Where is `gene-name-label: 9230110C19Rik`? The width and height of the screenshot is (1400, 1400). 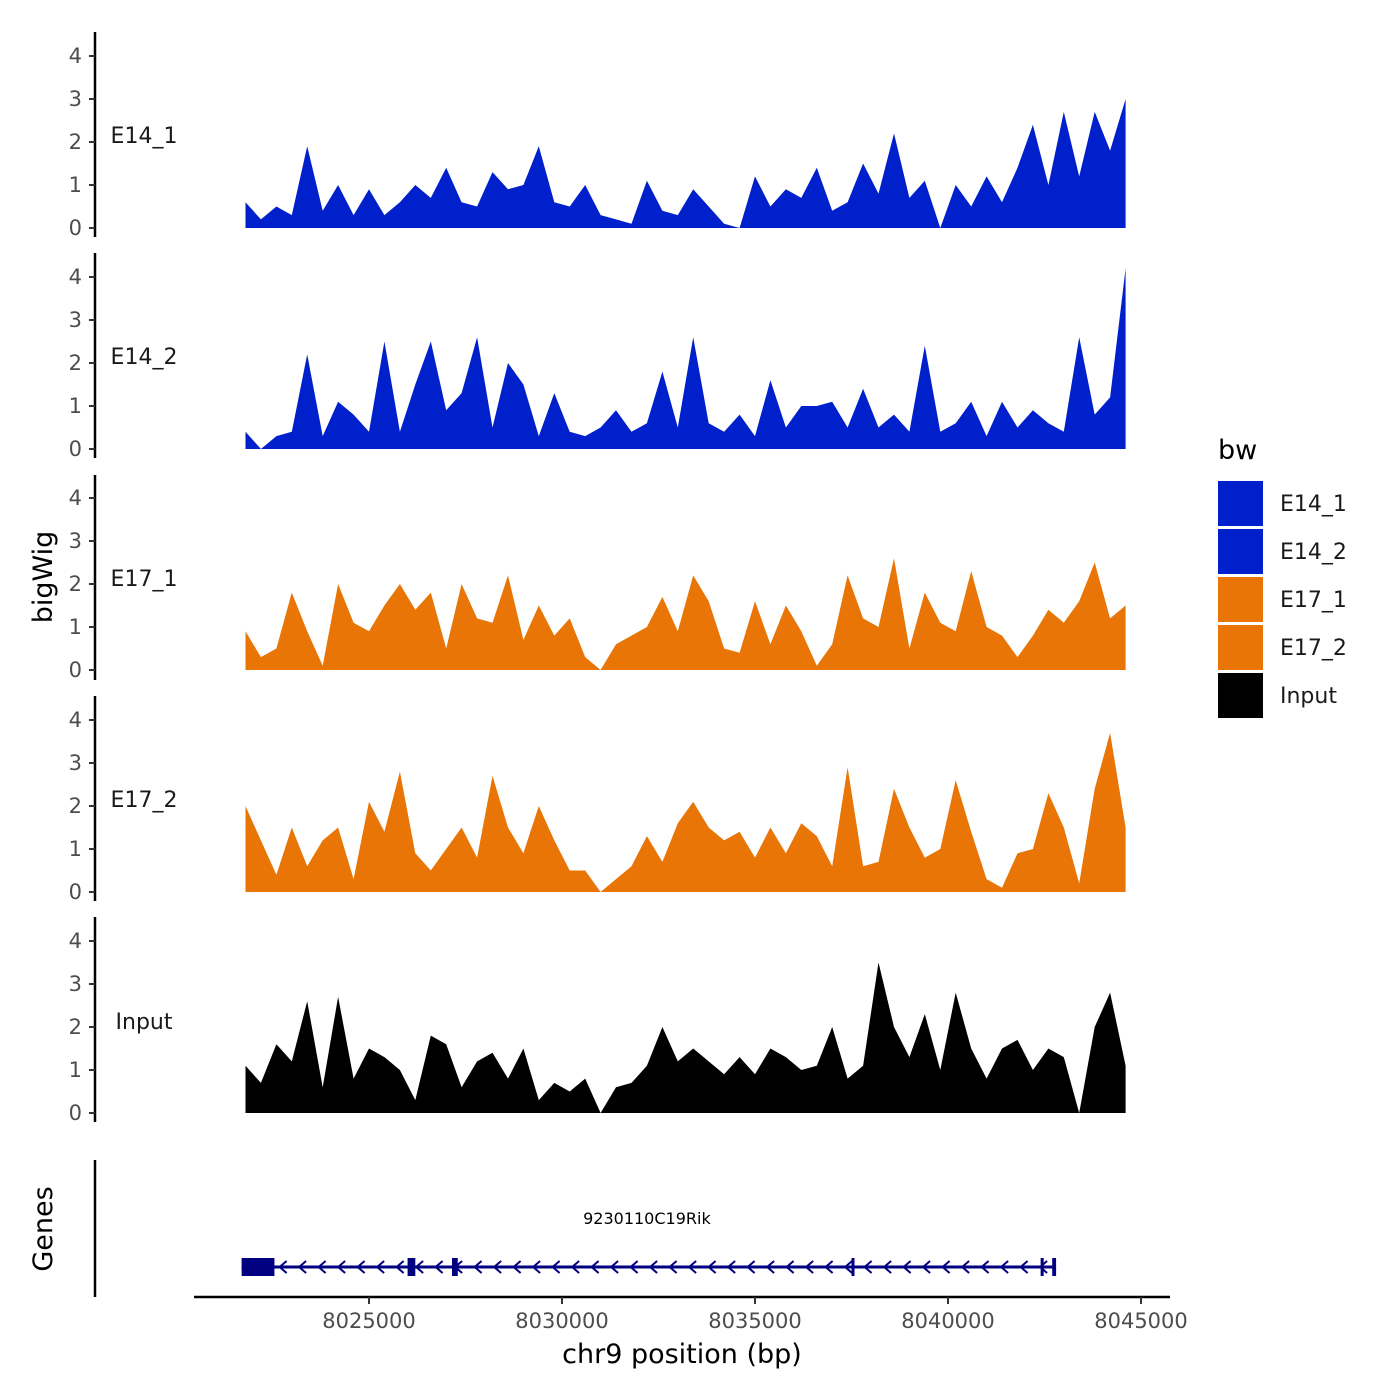
gene-name-label: 9230110C19Rik is located at coordinates (647, 1218).